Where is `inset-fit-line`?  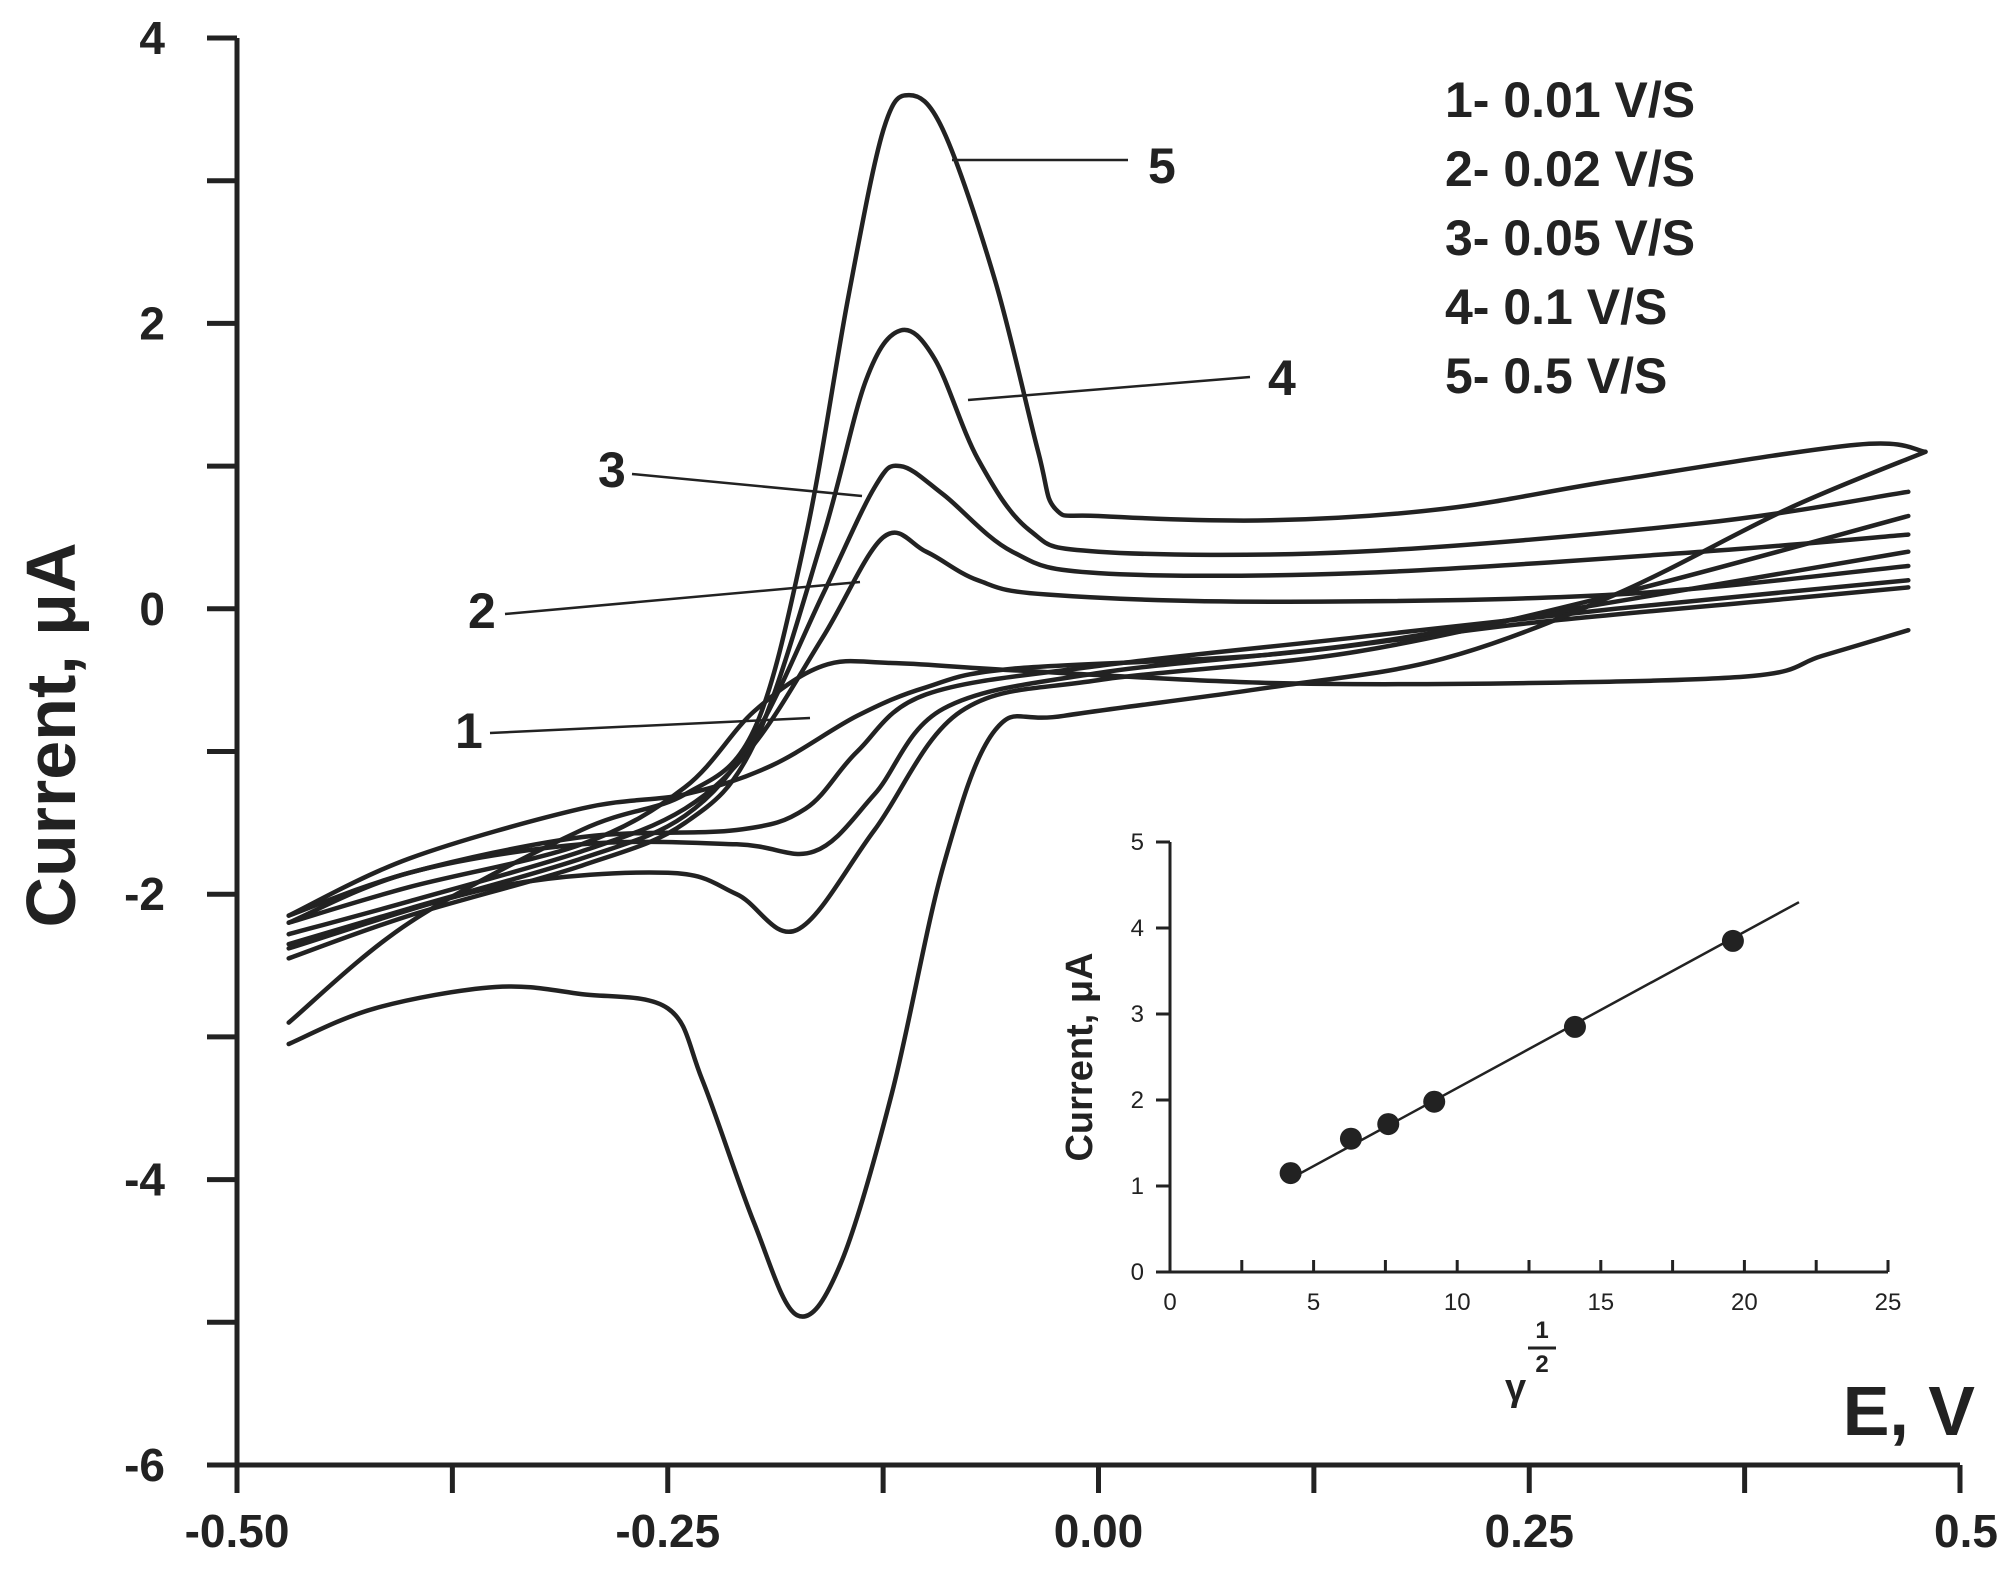
inset-fit-line is located at coordinates (1542, 1042).